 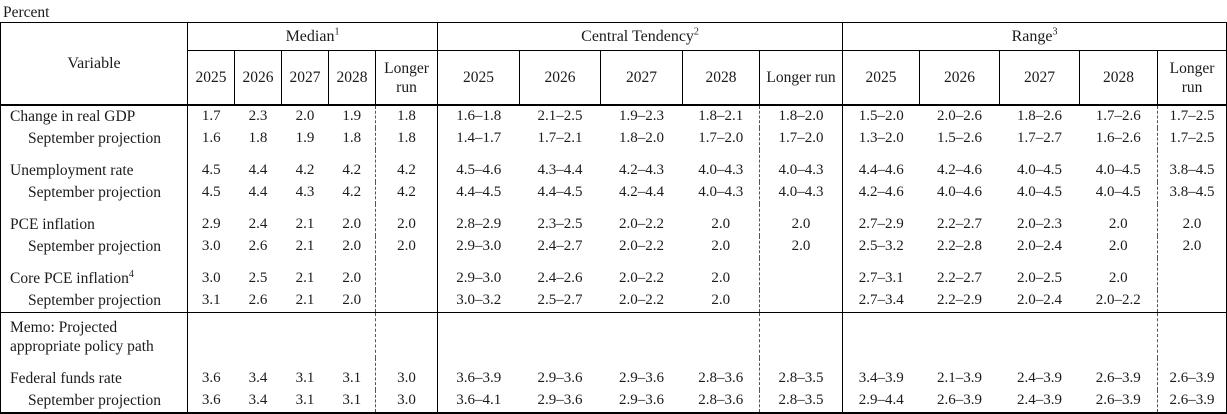 What do you see at coordinates (312, 36) in the screenshot?
I see `group-header-median: Median1` at bounding box center [312, 36].